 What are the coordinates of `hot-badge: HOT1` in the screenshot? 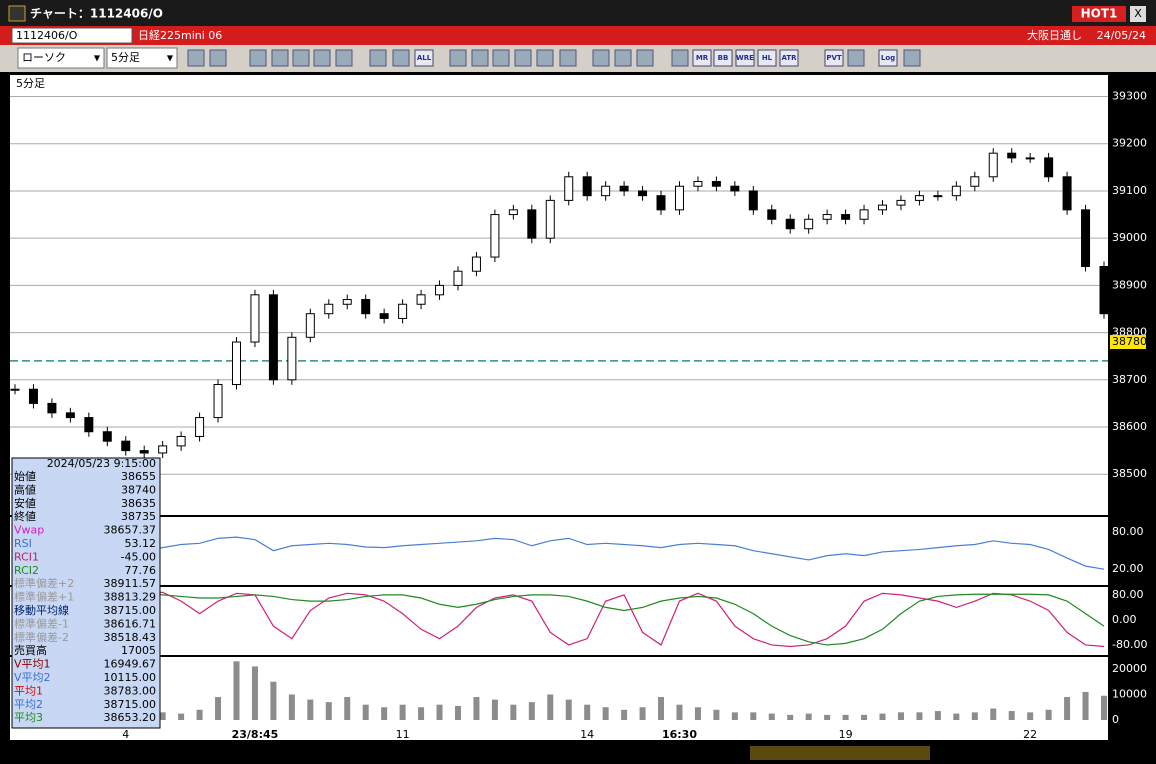 It's located at (1099, 14).